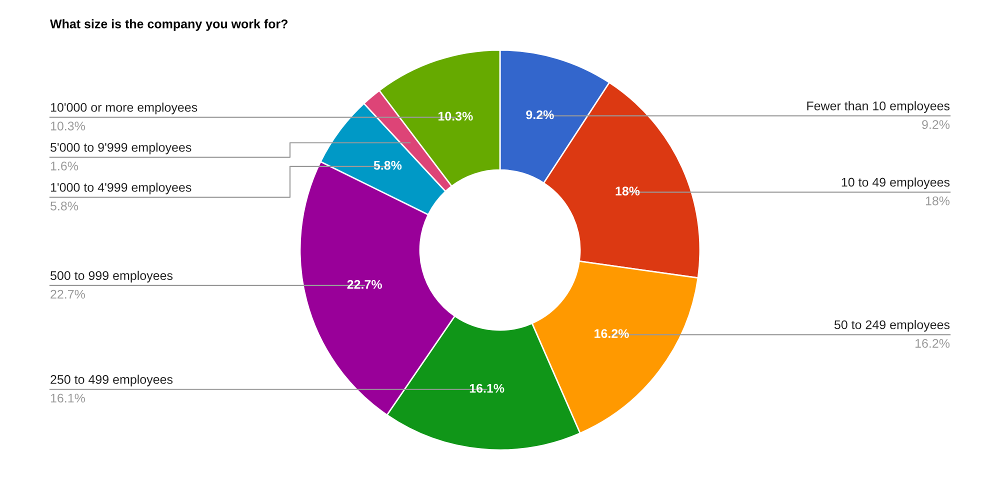  I want to click on text: 22.7%, so click(67, 294).